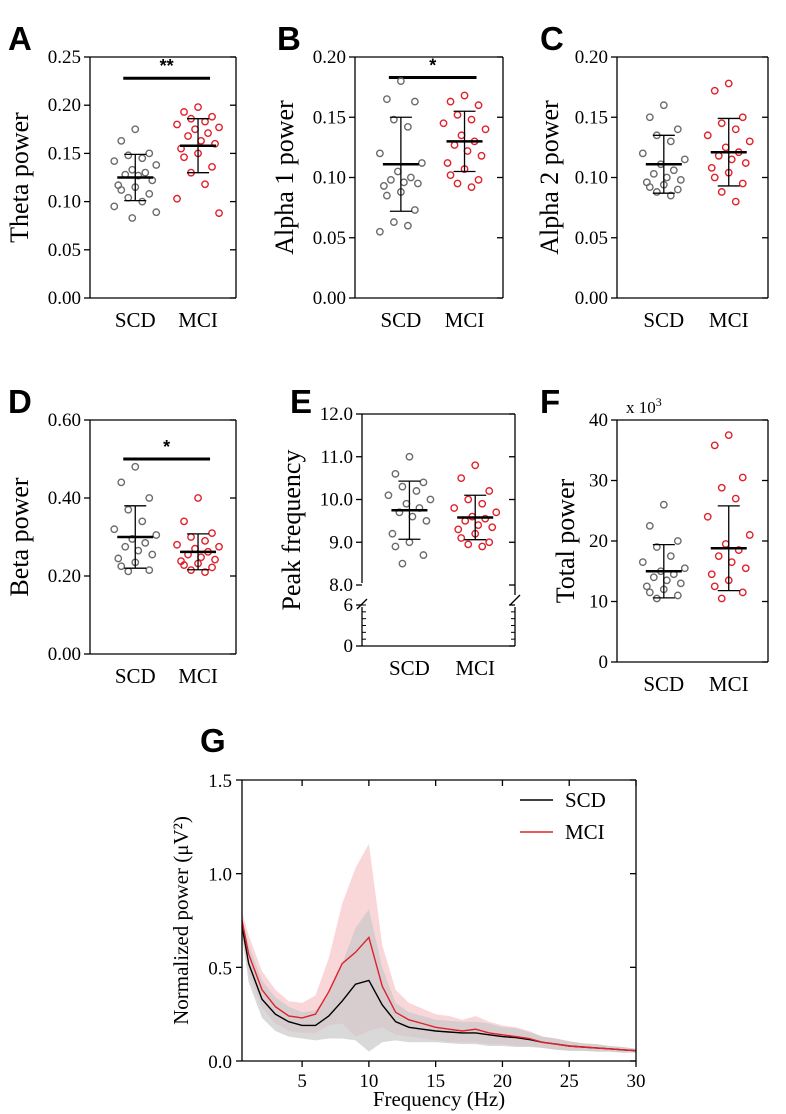 The width and height of the screenshot is (786, 1114). What do you see at coordinates (167, 66) in the screenshot?
I see `panel-a-significance-label: **` at bounding box center [167, 66].